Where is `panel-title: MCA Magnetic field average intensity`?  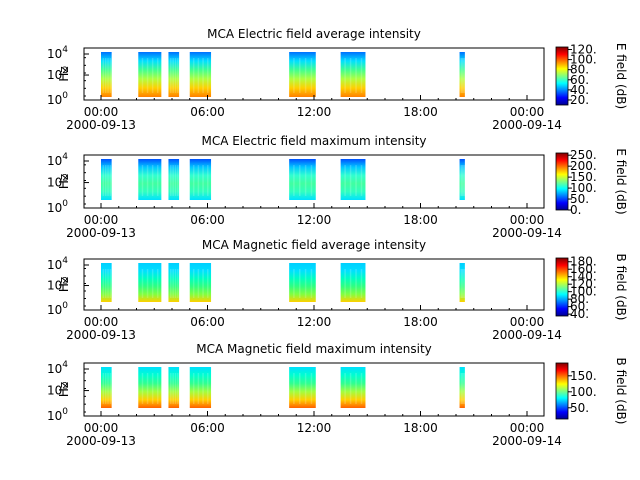 panel-title: MCA Magnetic field average intensity is located at coordinates (314, 245).